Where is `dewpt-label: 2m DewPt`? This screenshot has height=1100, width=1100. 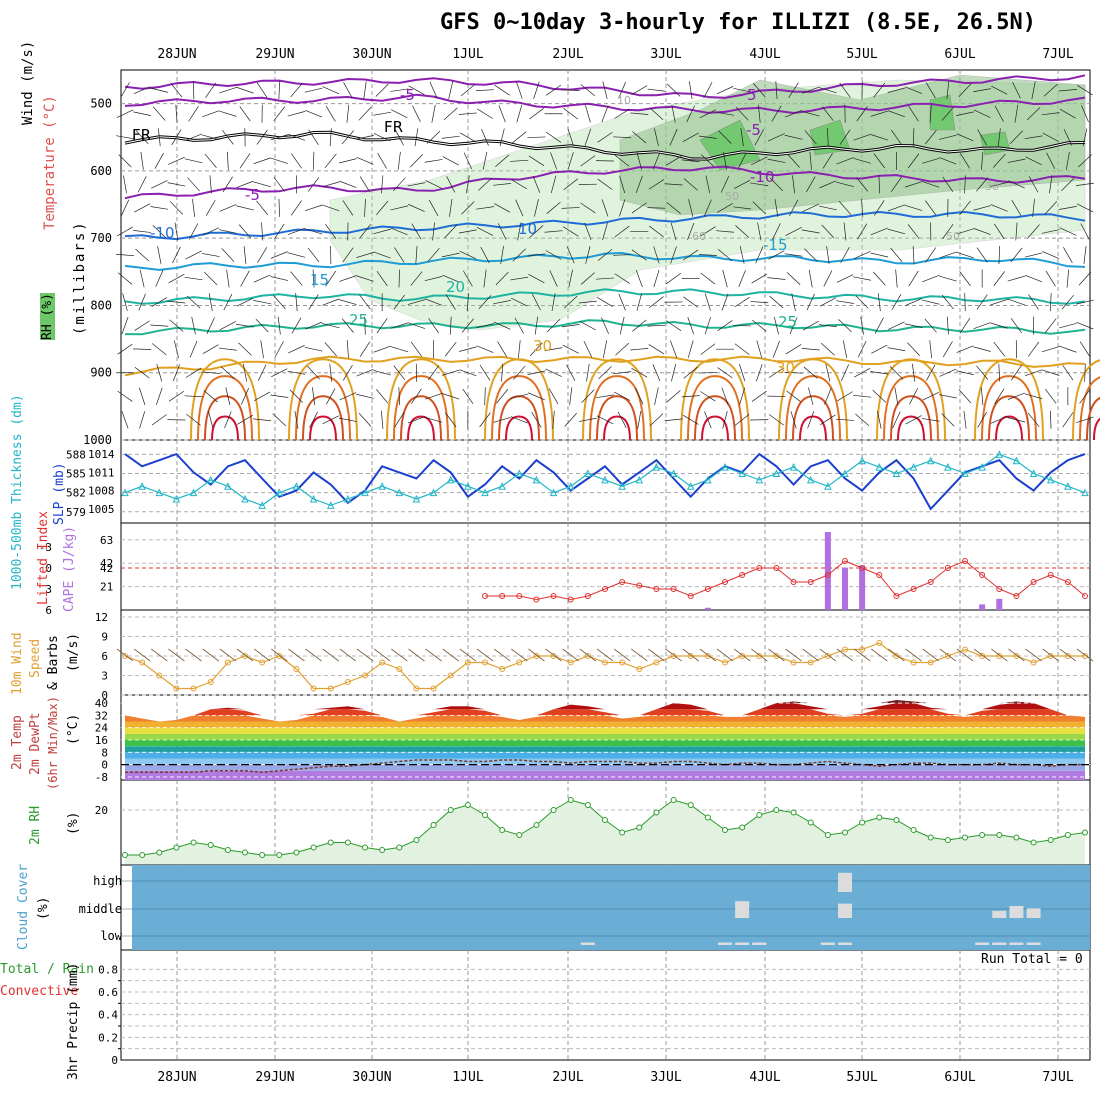 dewpt-label: 2m DewPt is located at coordinates (35, 743).